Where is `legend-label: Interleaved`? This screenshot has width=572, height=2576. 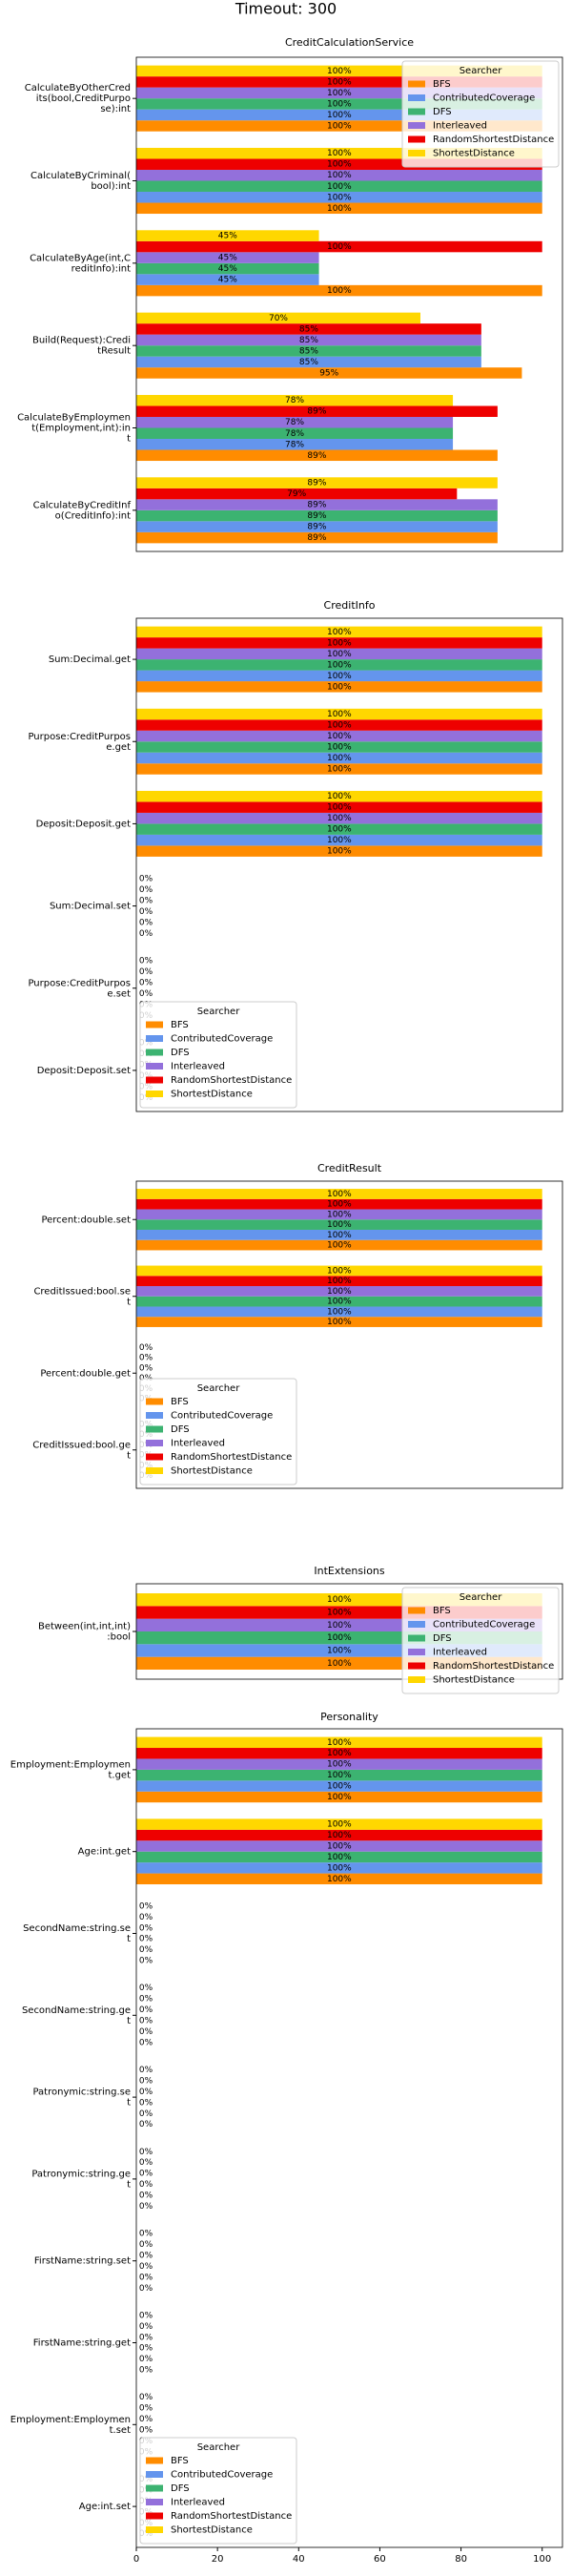
legend-label: Interleaved is located at coordinates (460, 126).